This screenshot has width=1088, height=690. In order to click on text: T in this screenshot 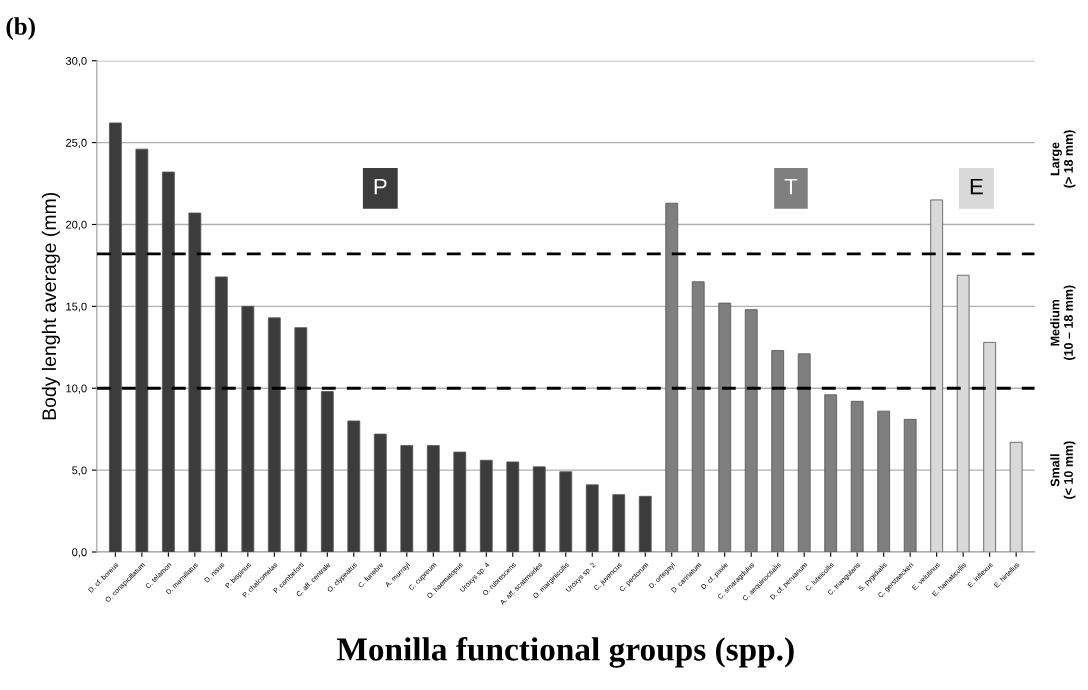, I will do `click(791, 186)`.